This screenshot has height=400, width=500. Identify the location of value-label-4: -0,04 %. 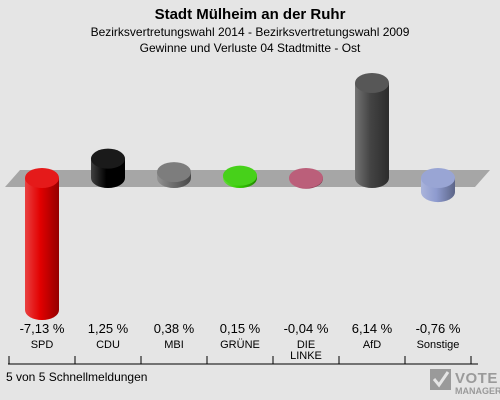
(306, 328).